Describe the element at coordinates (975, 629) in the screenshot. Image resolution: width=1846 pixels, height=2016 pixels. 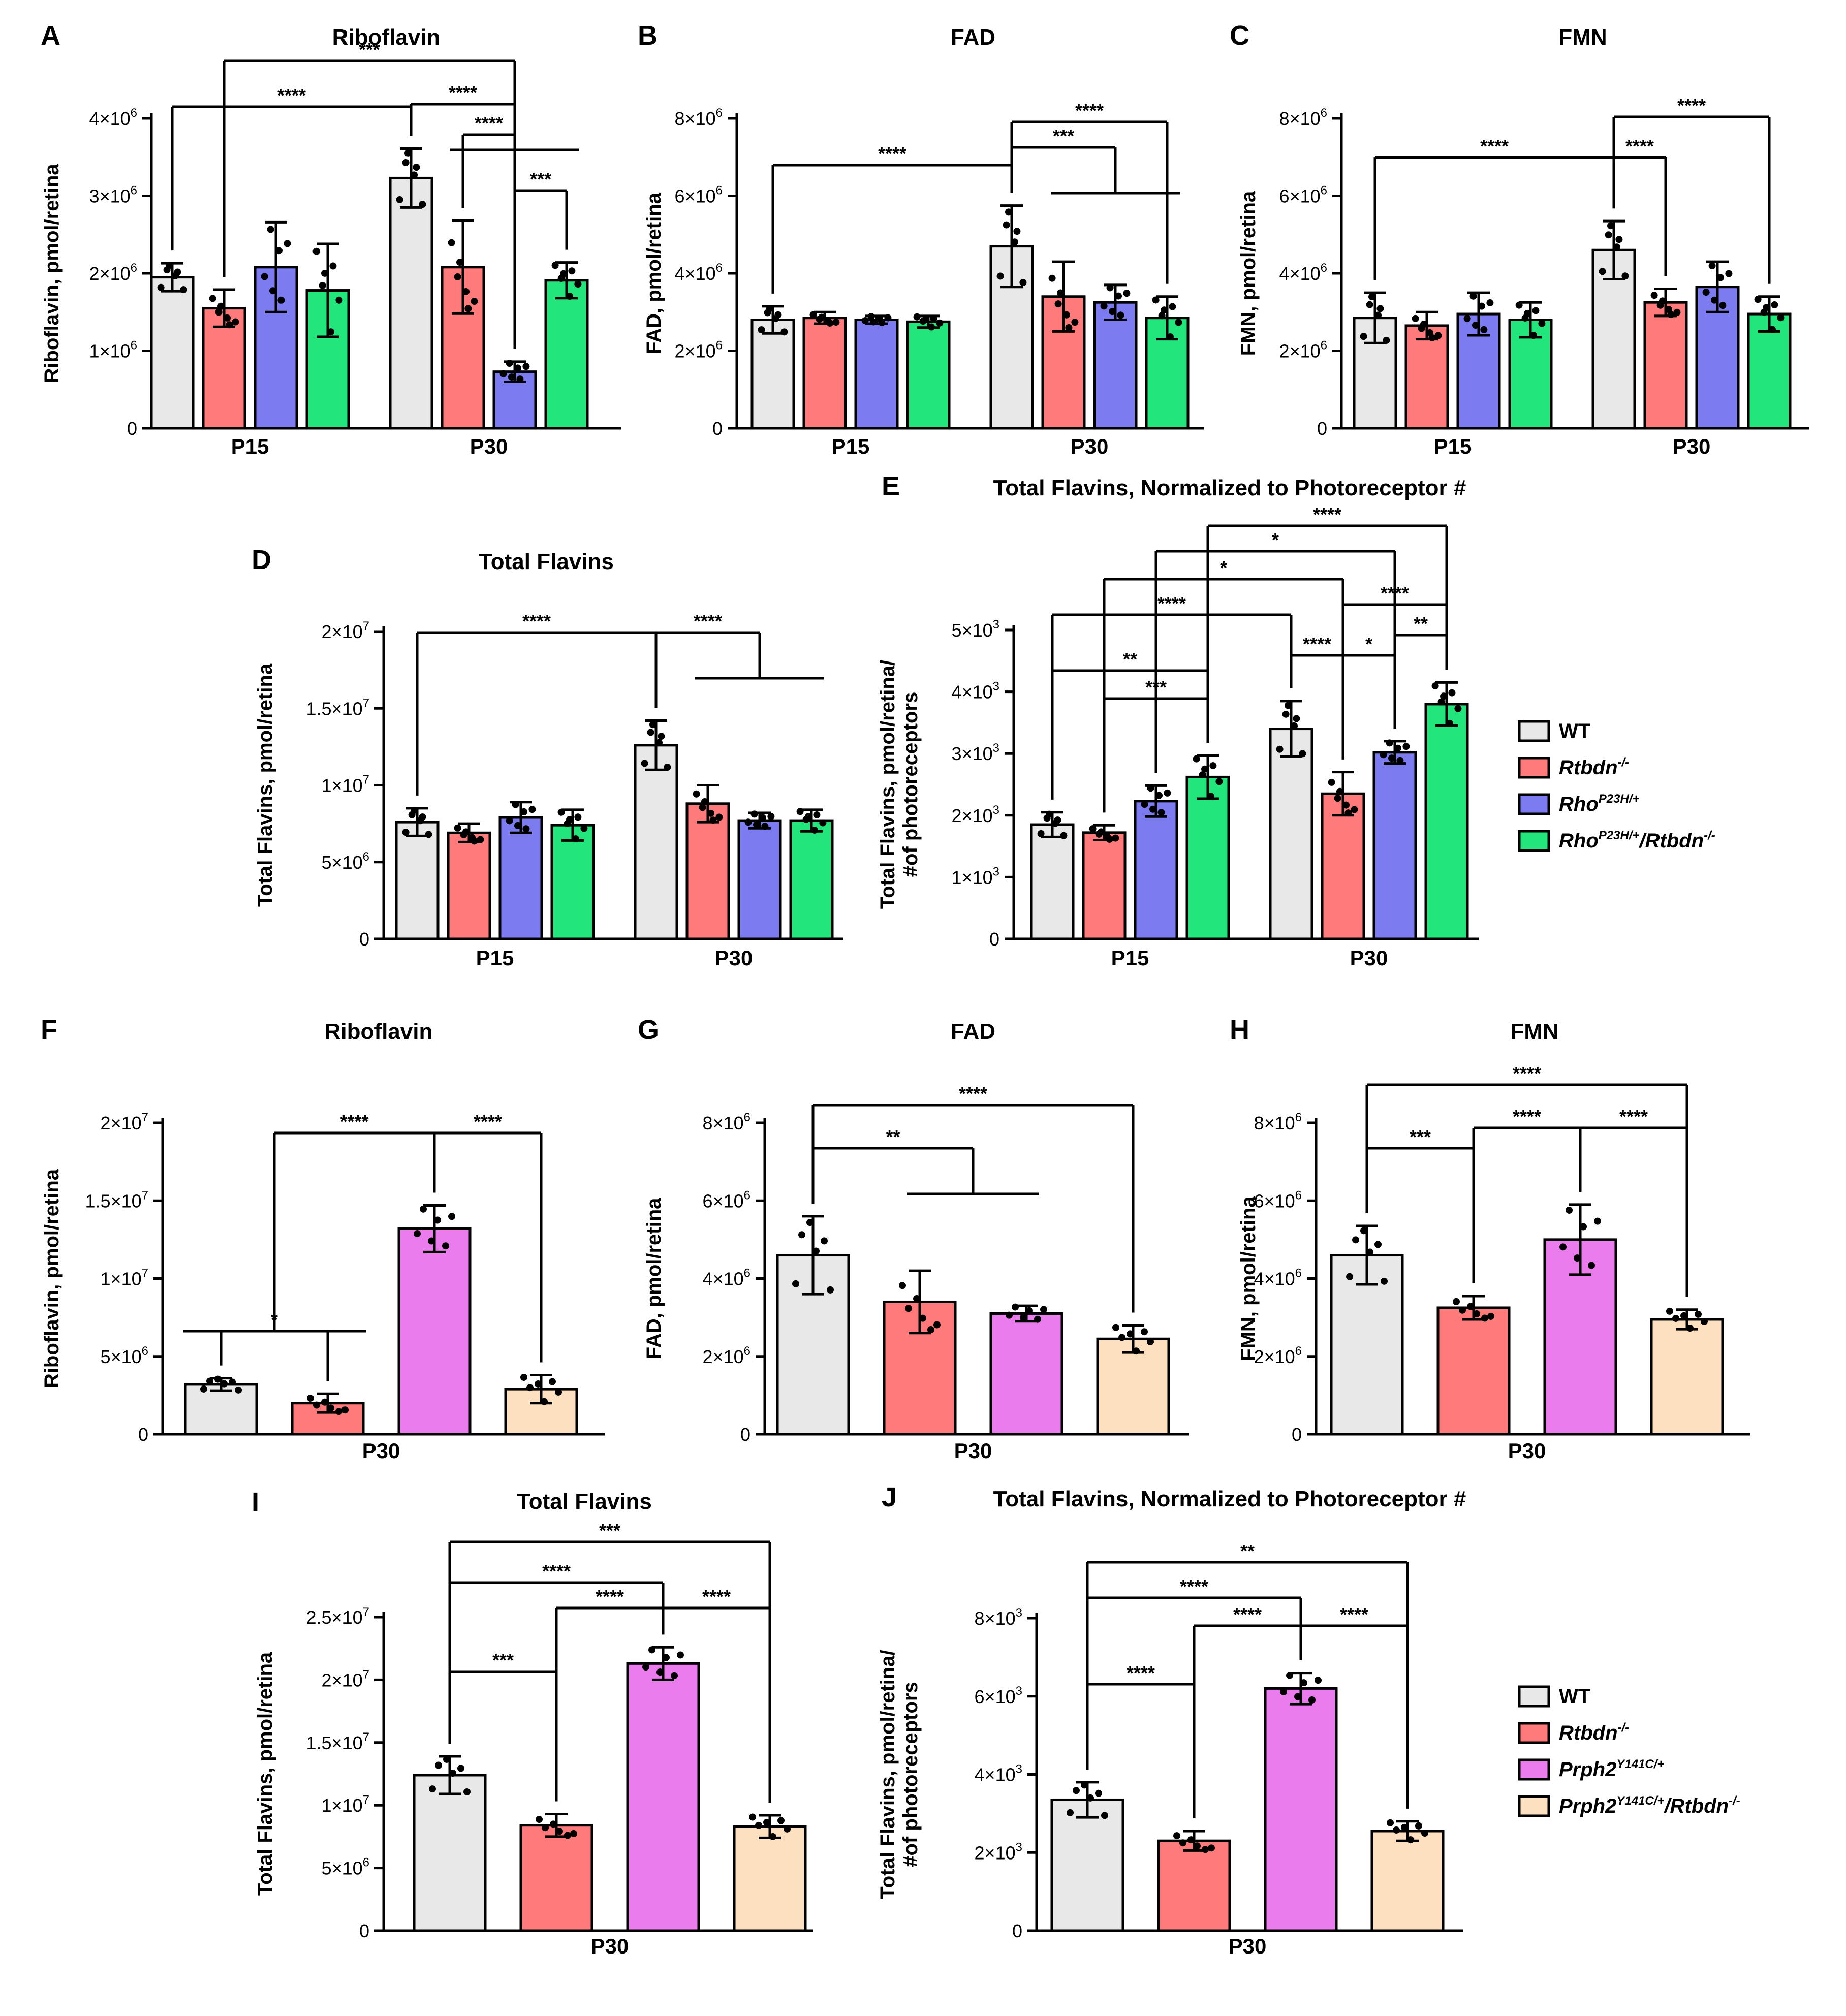
I see `y-tick-label: 5×10³` at that location.